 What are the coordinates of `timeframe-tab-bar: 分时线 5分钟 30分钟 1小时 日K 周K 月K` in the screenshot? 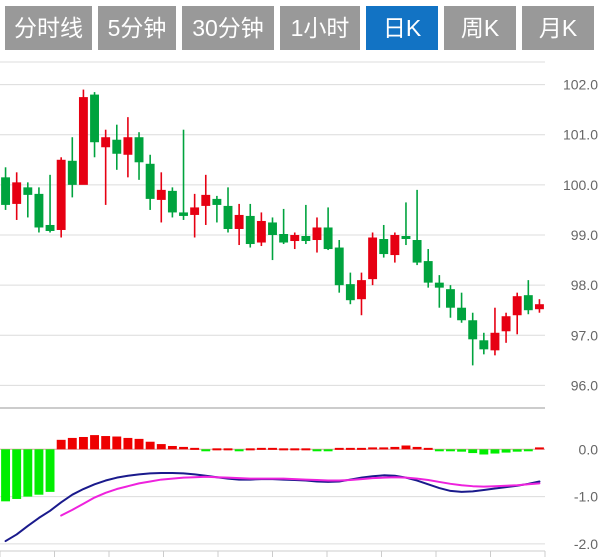 It's located at (302, 28).